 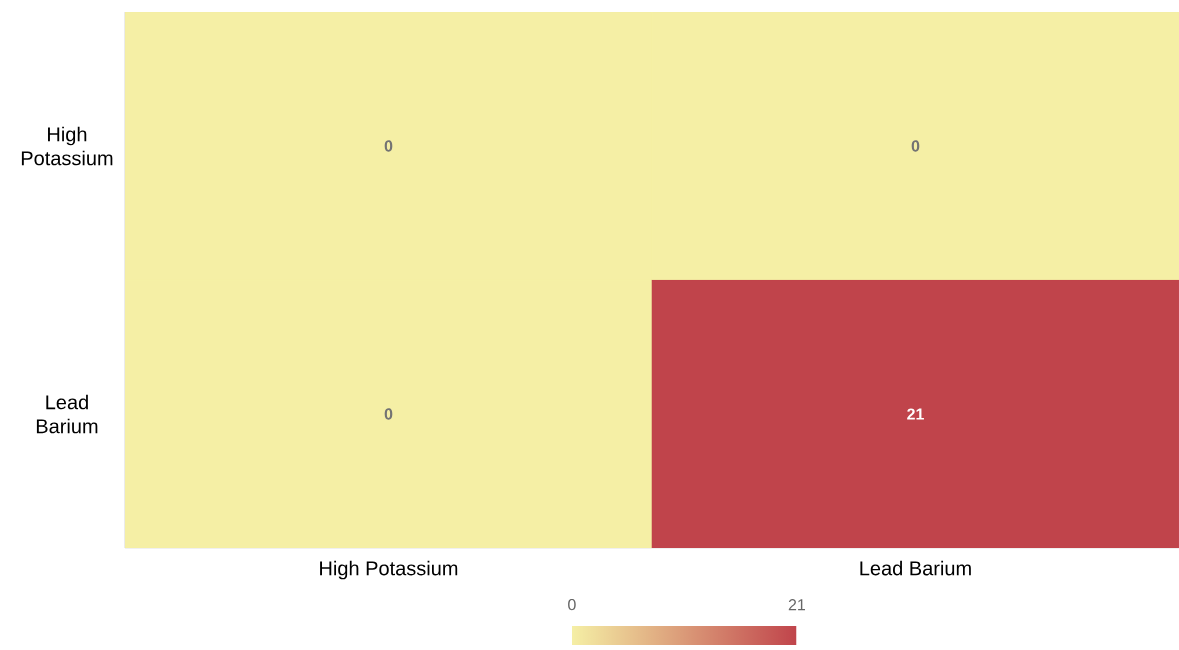 I want to click on data-label: 21, so click(x=915, y=414).